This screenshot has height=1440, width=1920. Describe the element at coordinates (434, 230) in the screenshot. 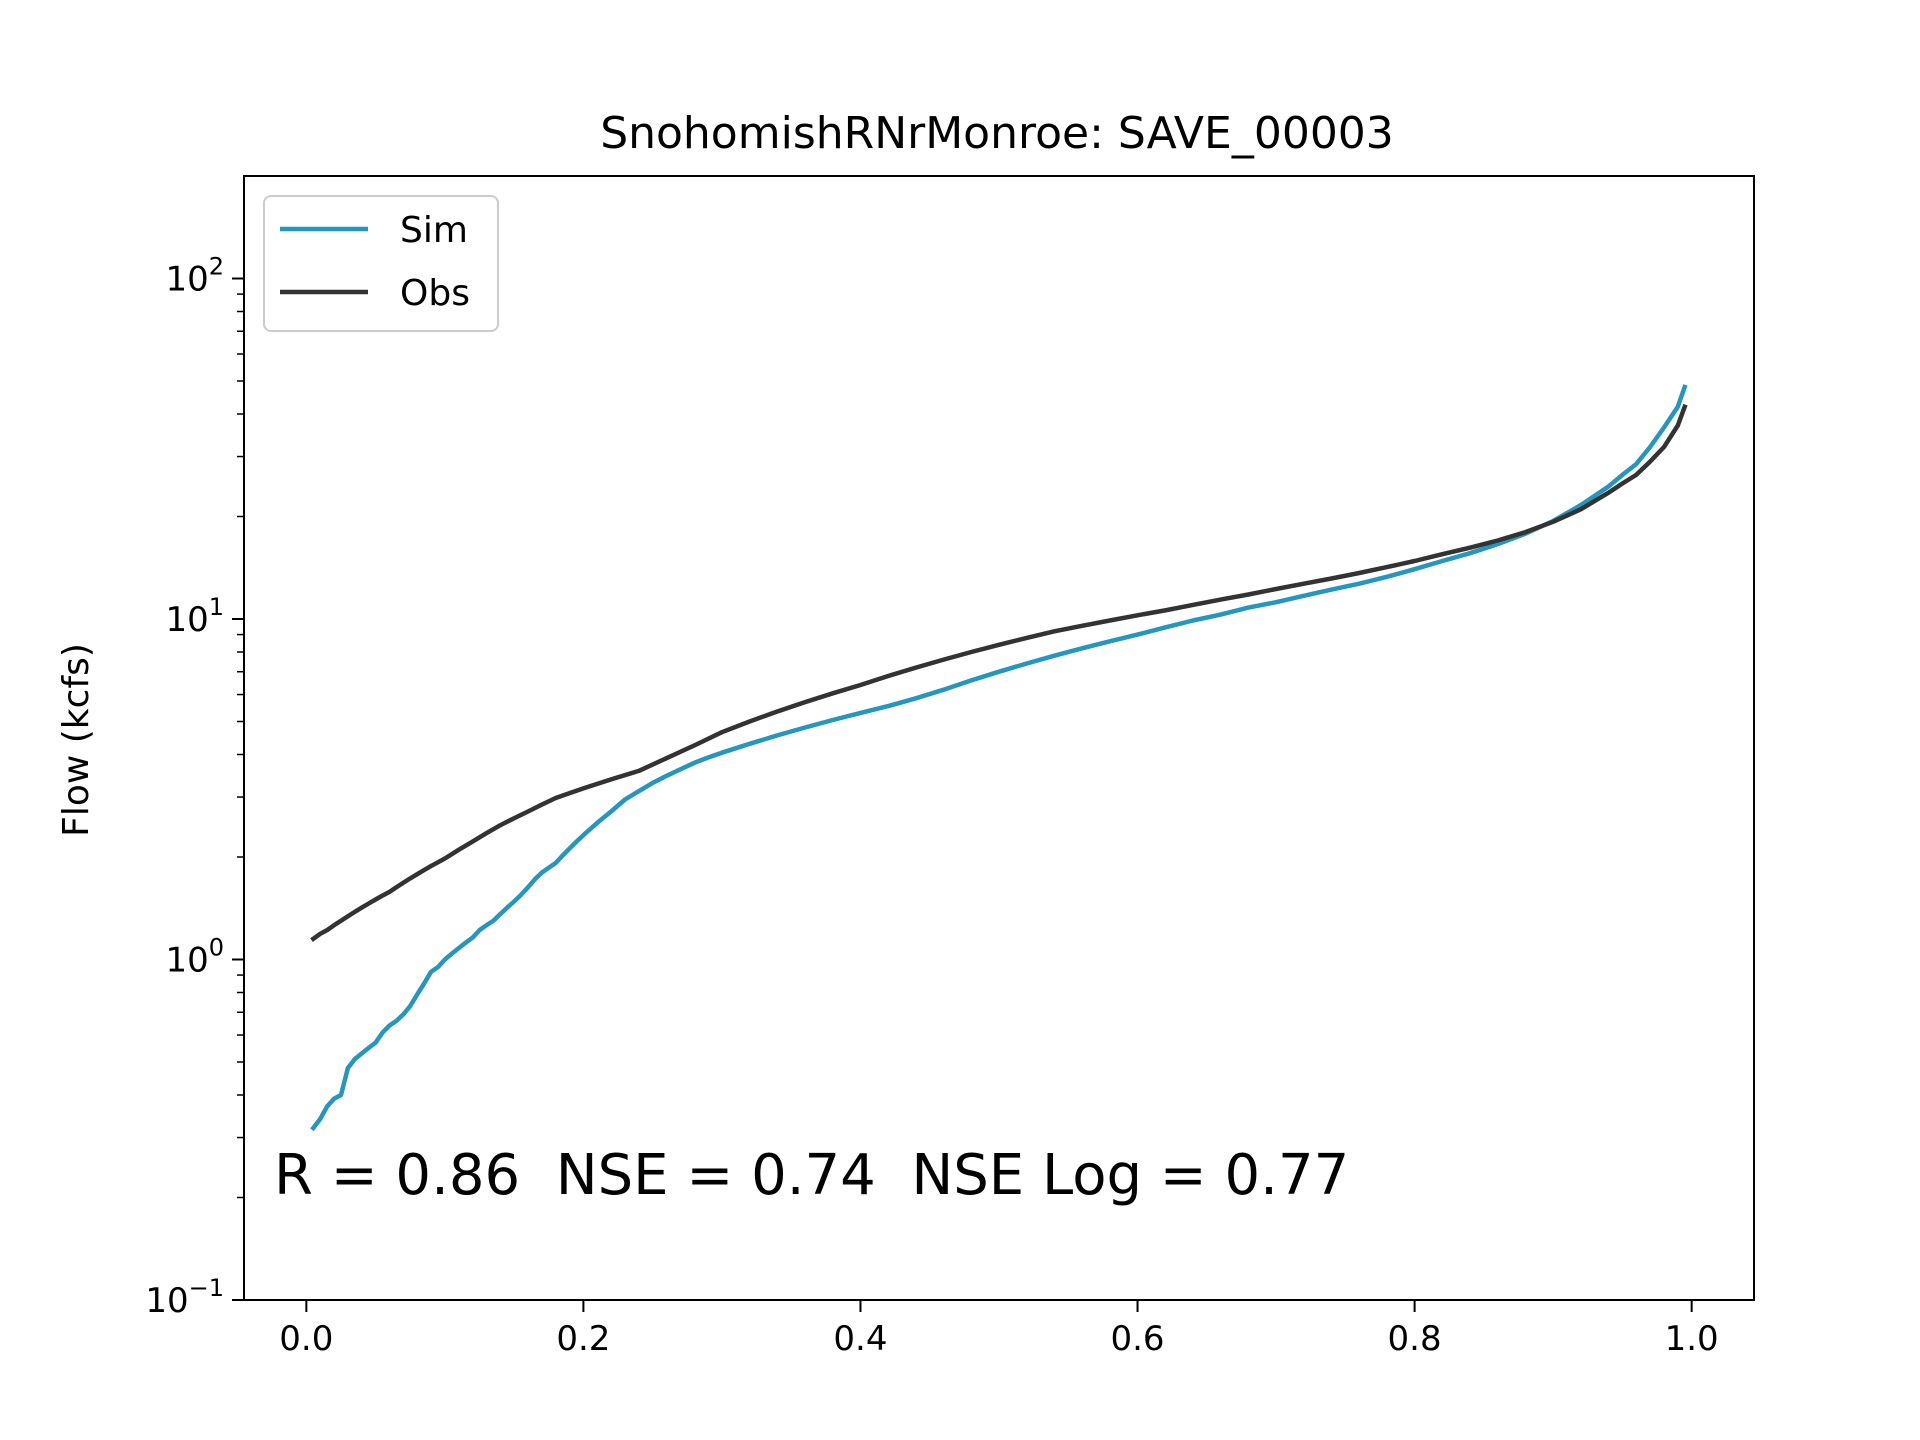

I see `legend-label-sim: Sim` at that location.